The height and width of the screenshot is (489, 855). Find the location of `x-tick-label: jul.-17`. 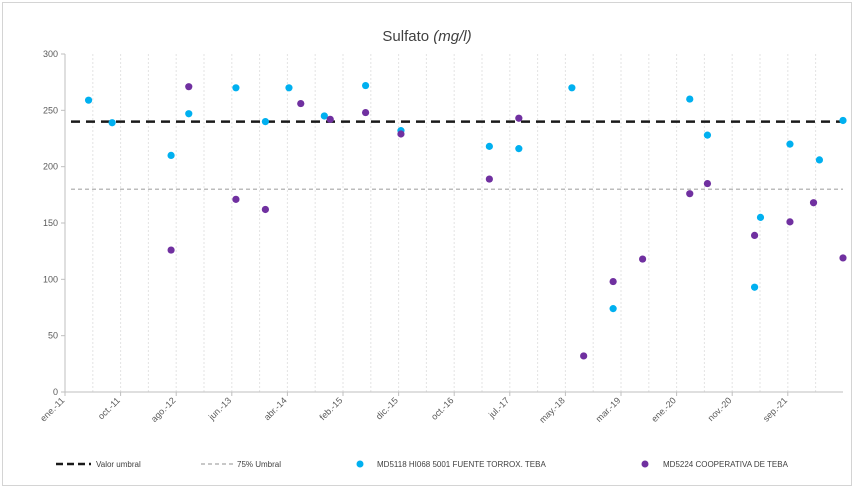

x-tick-label: jul.-17 is located at coordinates (498, 407).